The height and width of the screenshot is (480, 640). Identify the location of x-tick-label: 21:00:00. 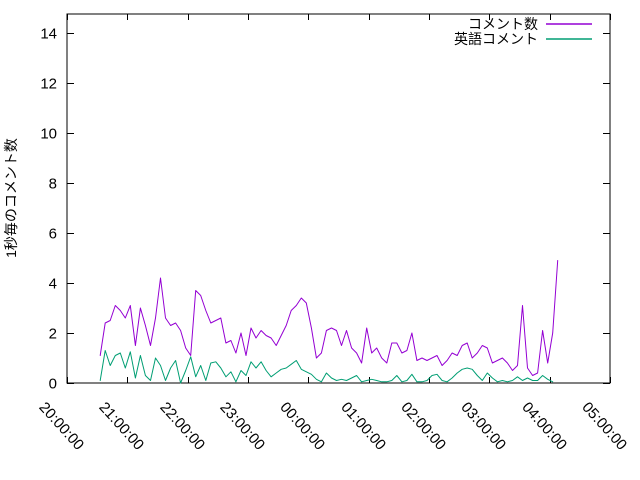
(121, 426).